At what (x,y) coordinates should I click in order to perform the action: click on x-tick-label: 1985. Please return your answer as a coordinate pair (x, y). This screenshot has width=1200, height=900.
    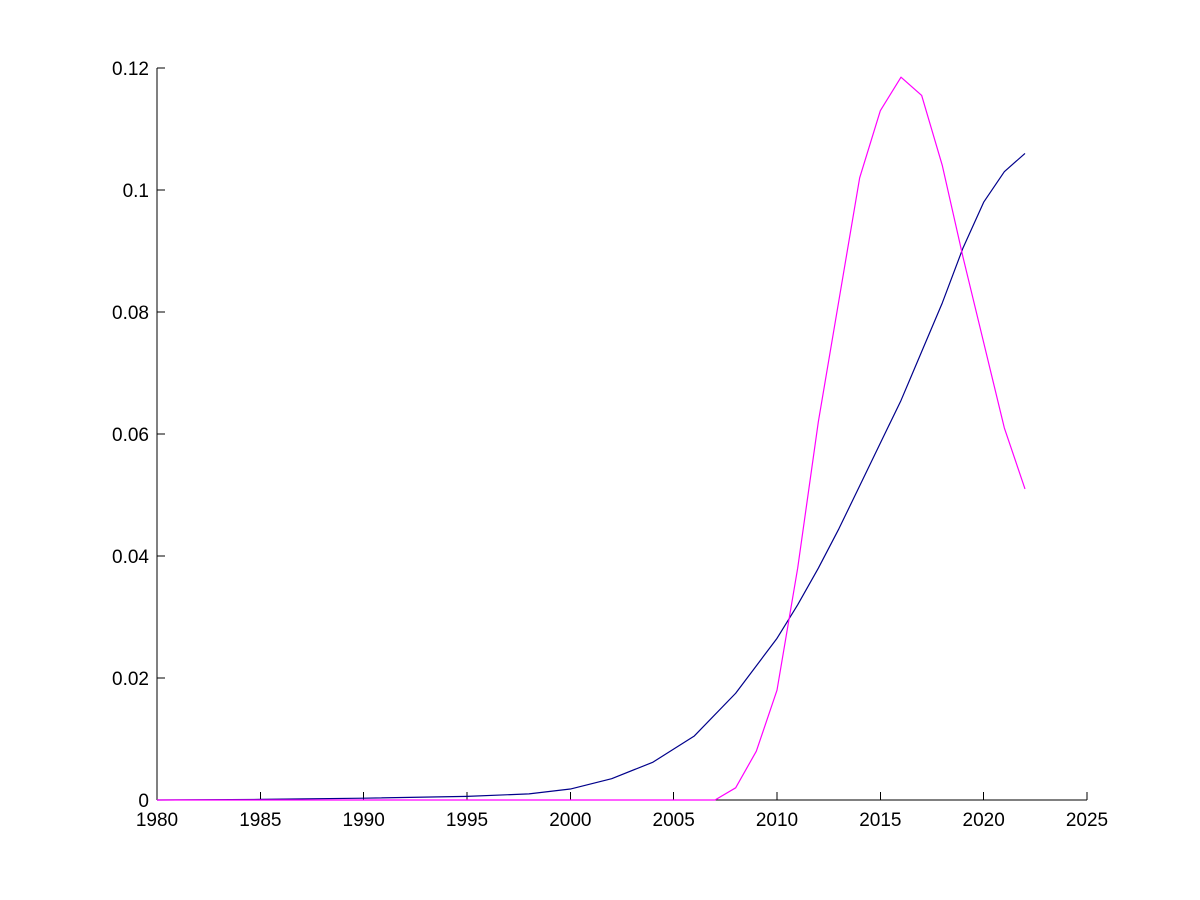
    Looking at the image, I should click on (260, 820).